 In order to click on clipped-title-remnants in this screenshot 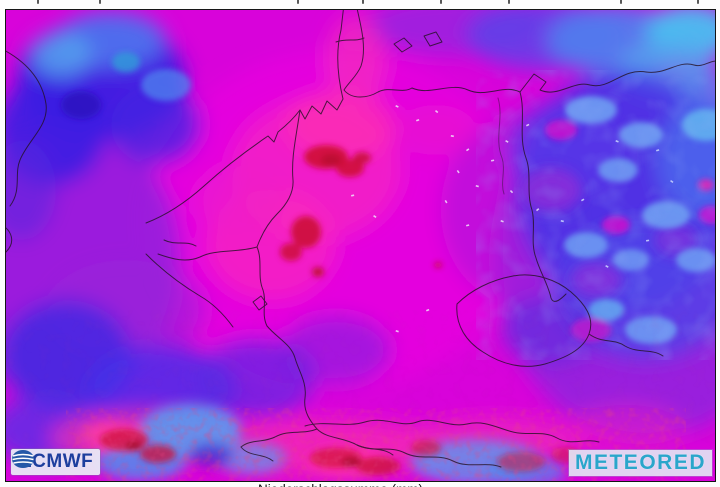, I will do `click(360, 3)`.